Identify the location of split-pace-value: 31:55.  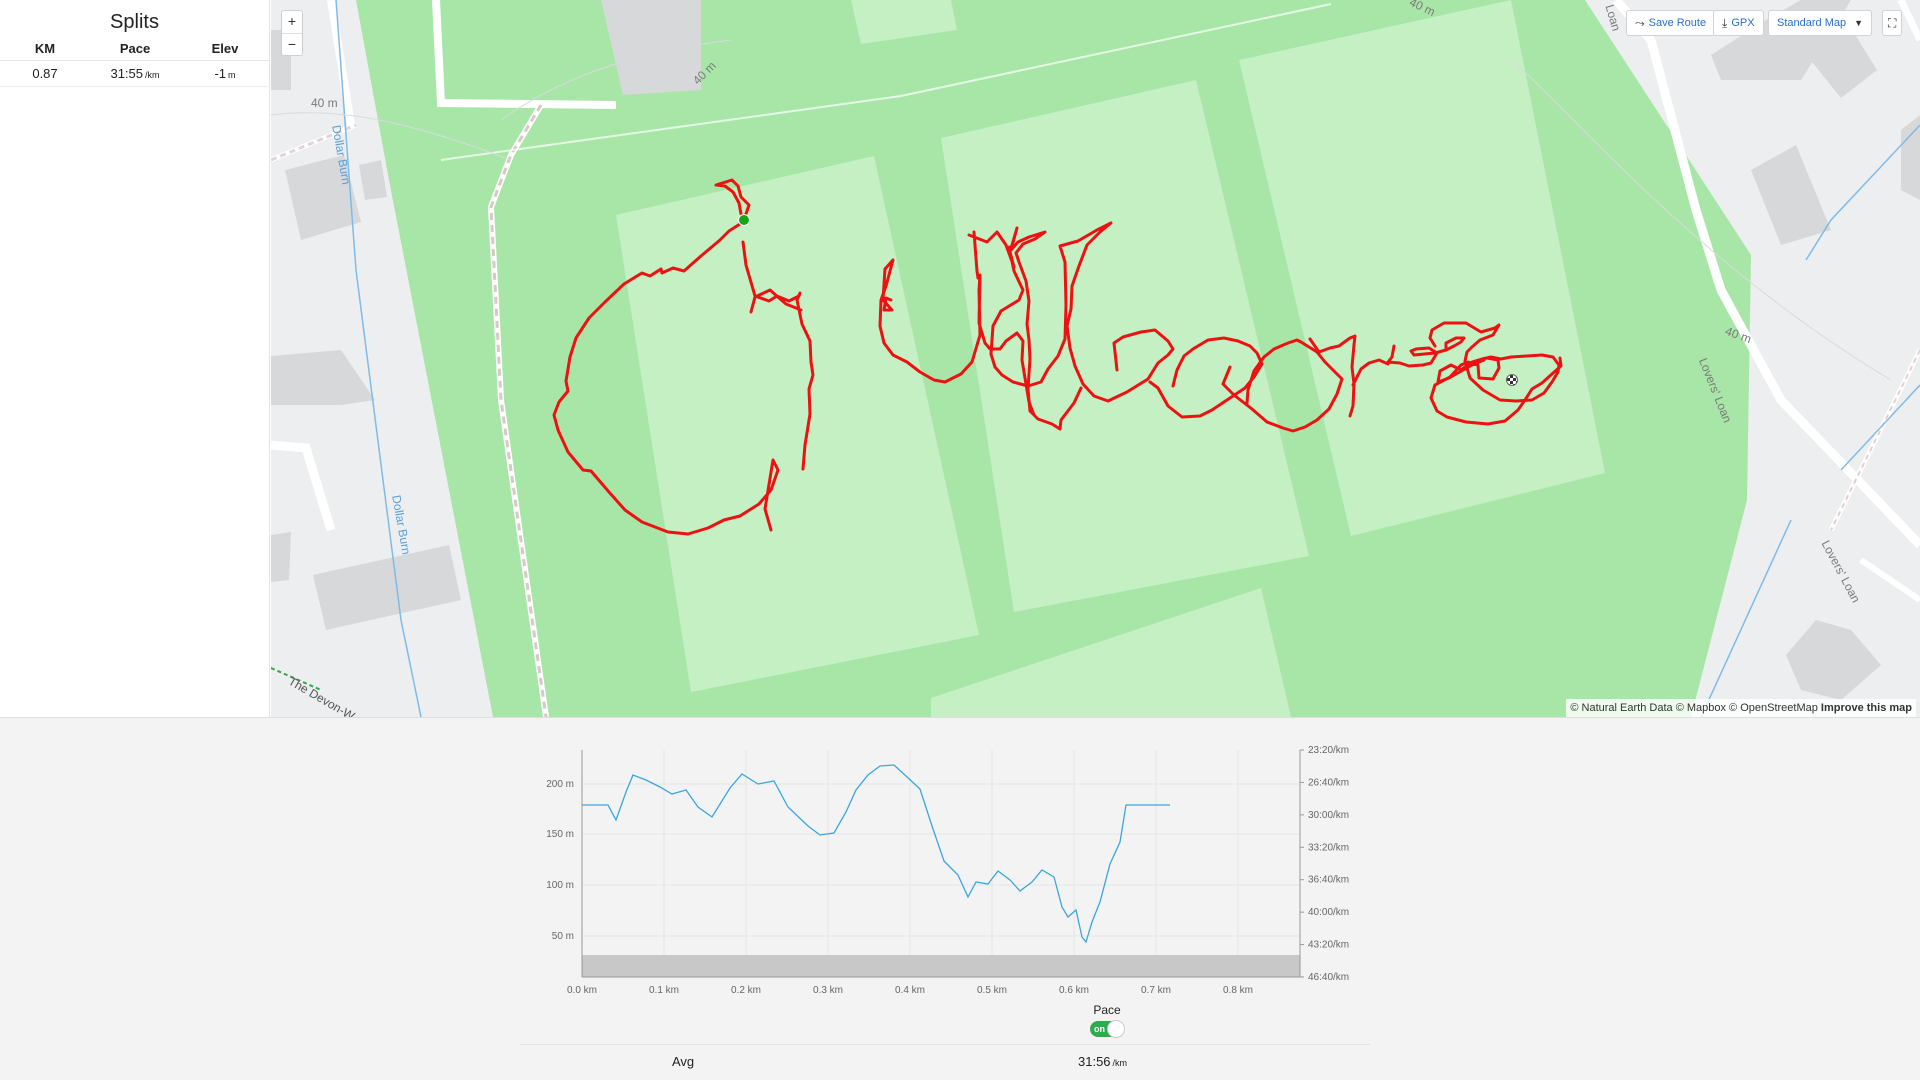
(127, 73).